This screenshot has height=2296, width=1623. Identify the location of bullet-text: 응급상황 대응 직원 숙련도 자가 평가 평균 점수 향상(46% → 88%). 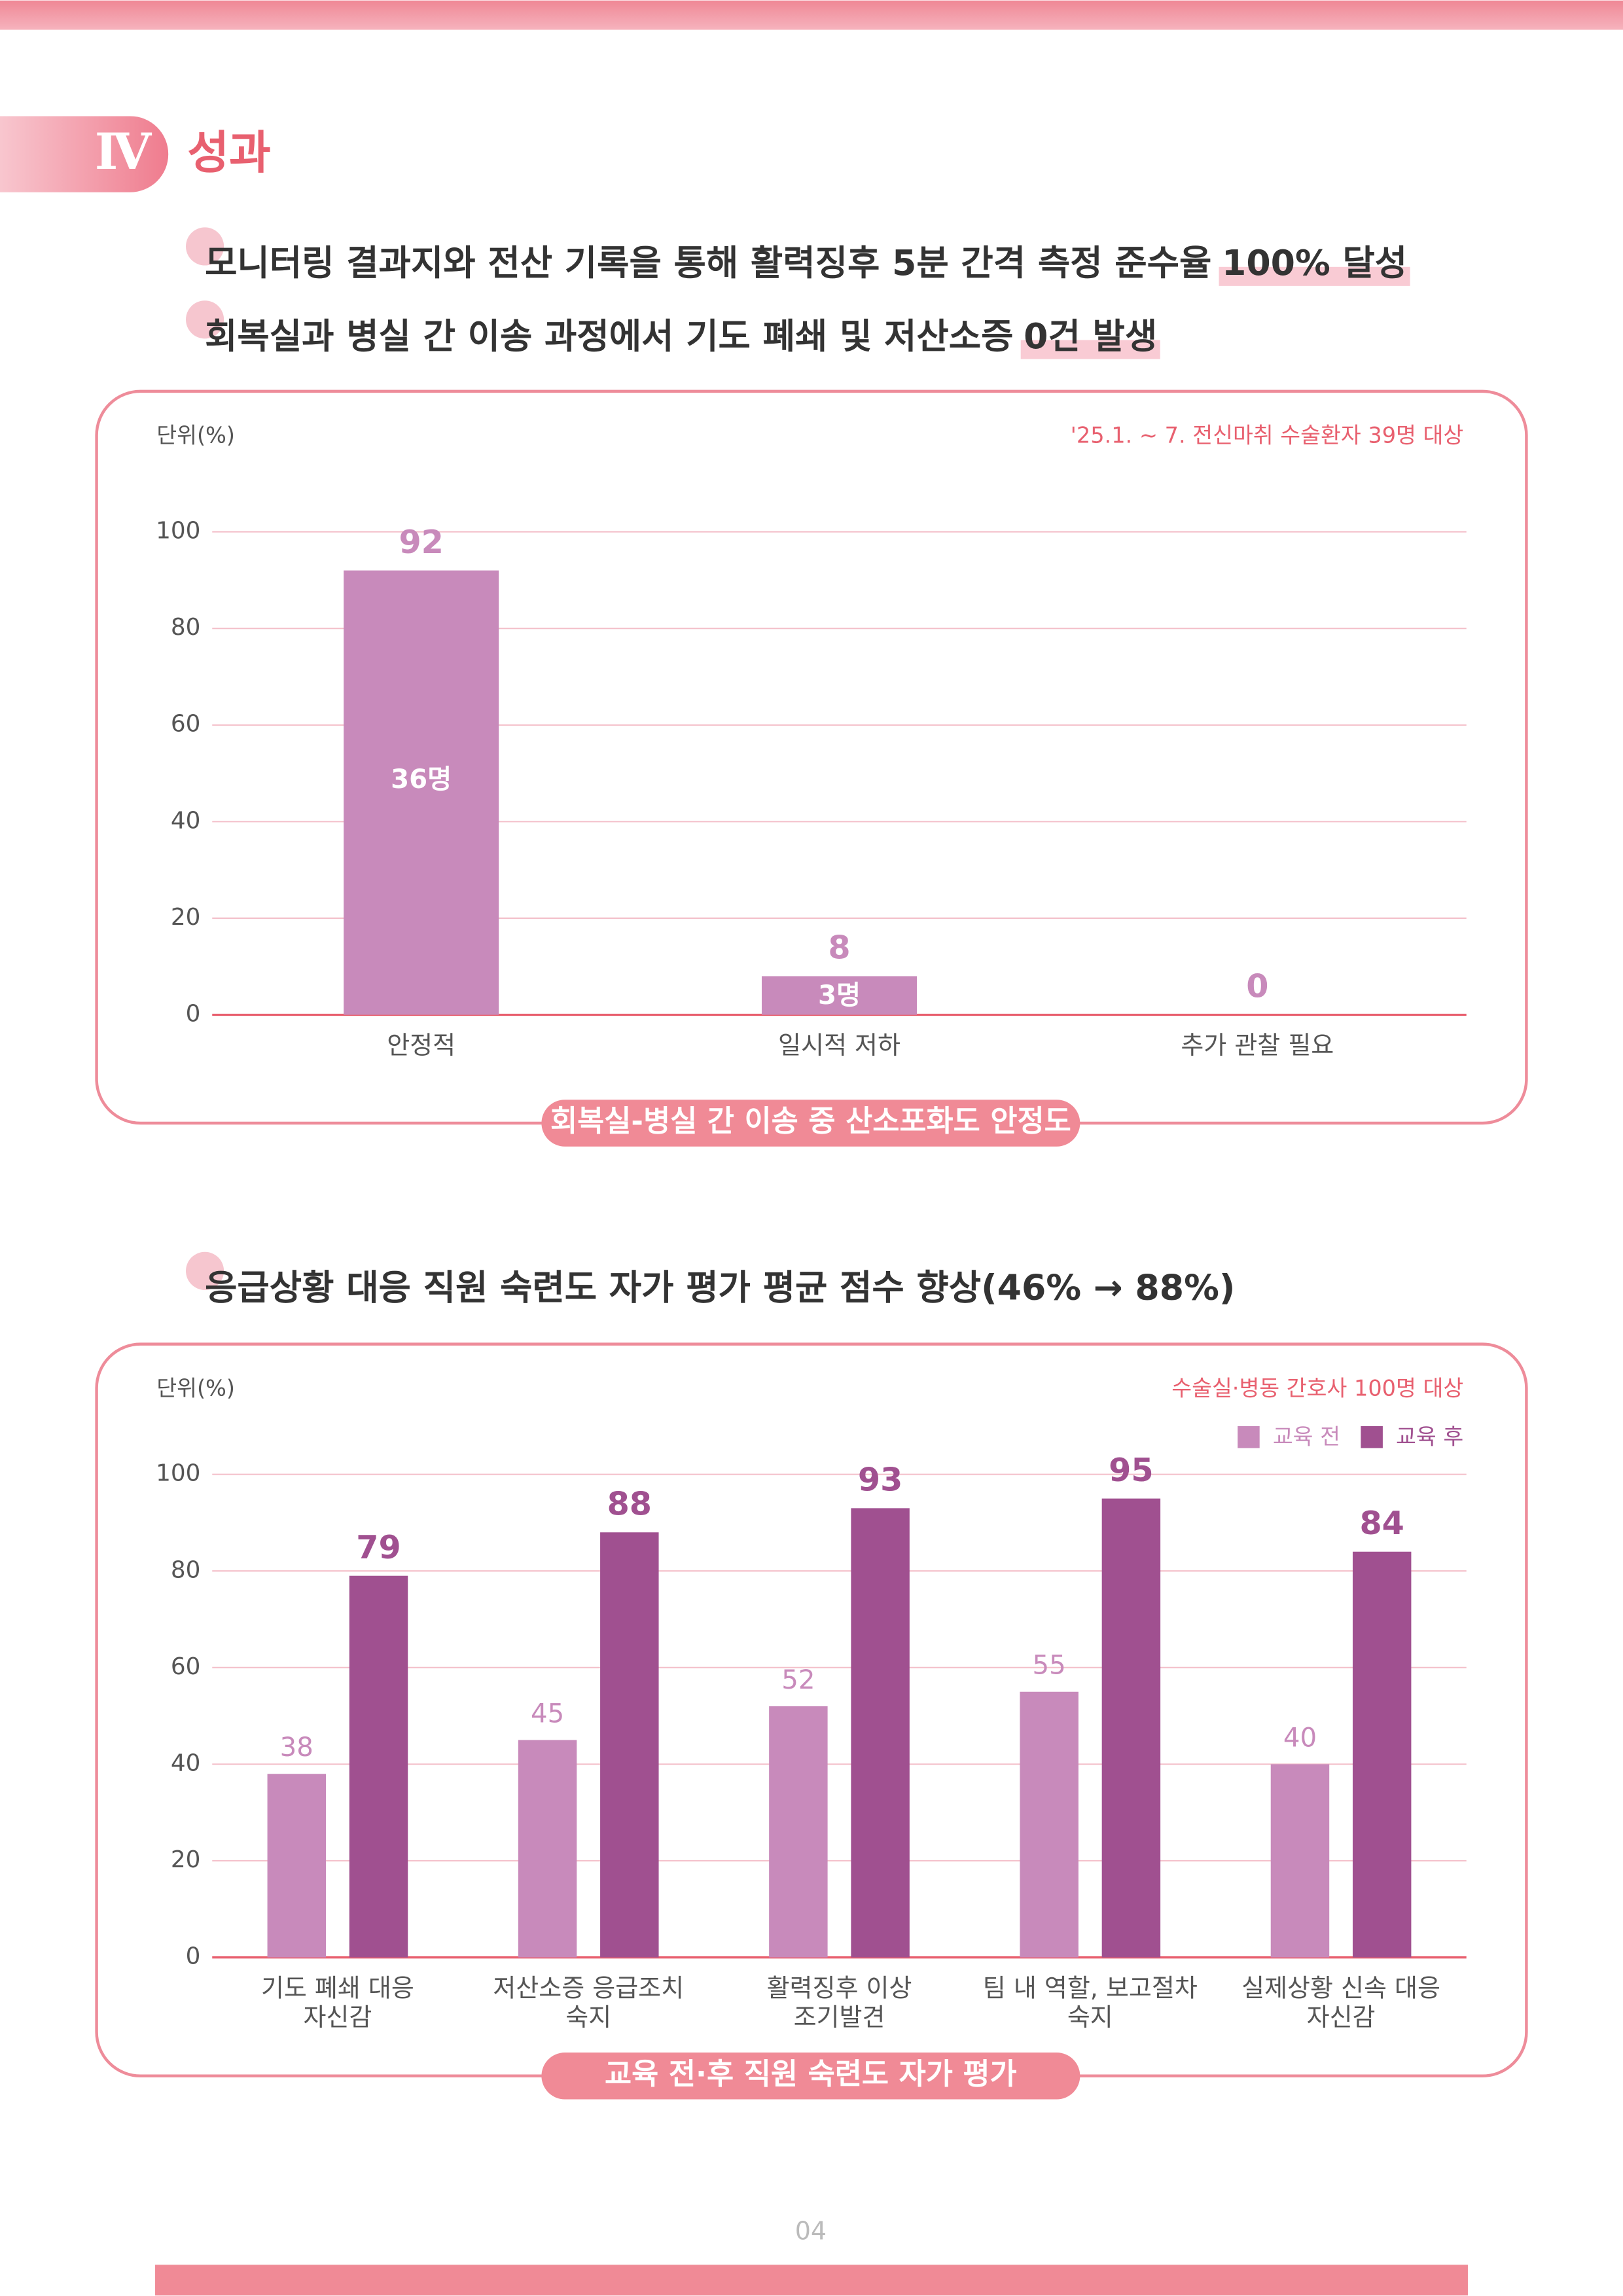
(720, 1287).